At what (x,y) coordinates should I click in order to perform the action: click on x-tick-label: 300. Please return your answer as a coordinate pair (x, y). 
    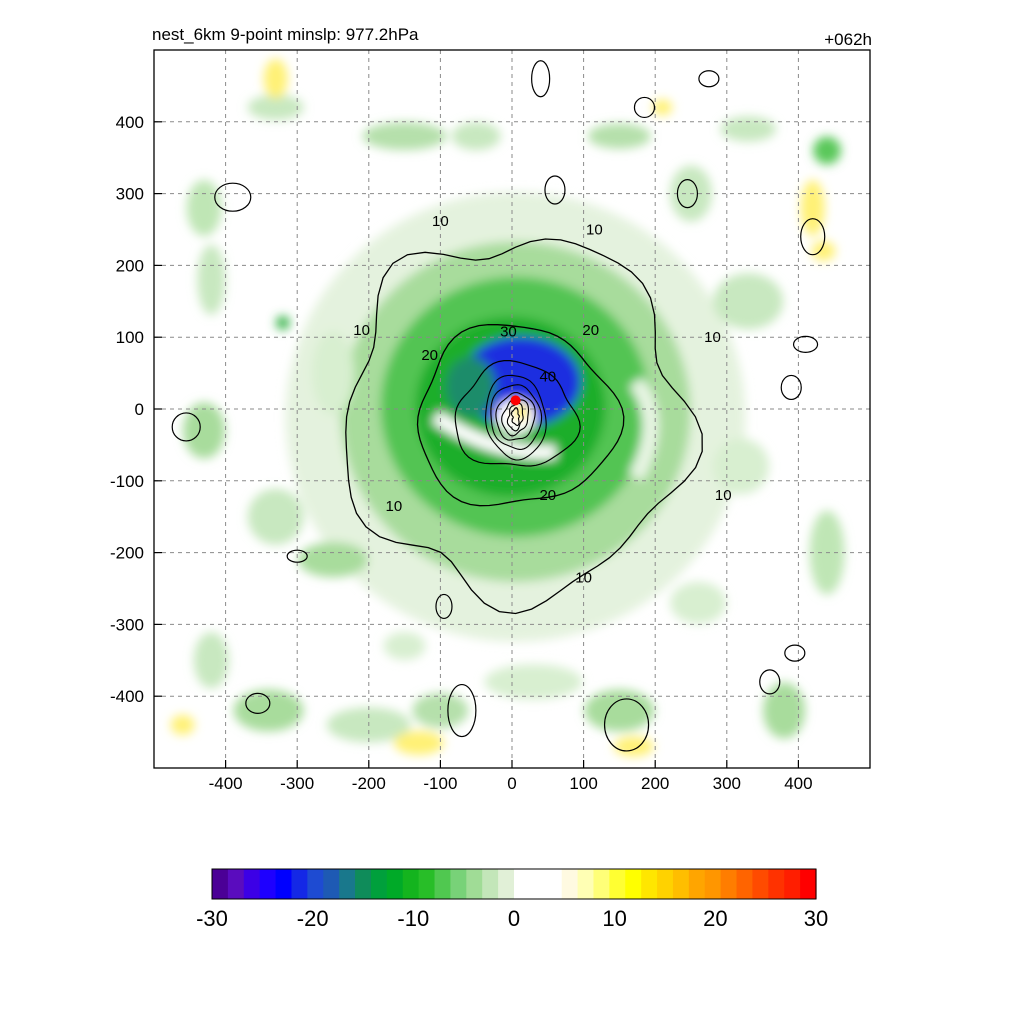
    Looking at the image, I should click on (727, 783).